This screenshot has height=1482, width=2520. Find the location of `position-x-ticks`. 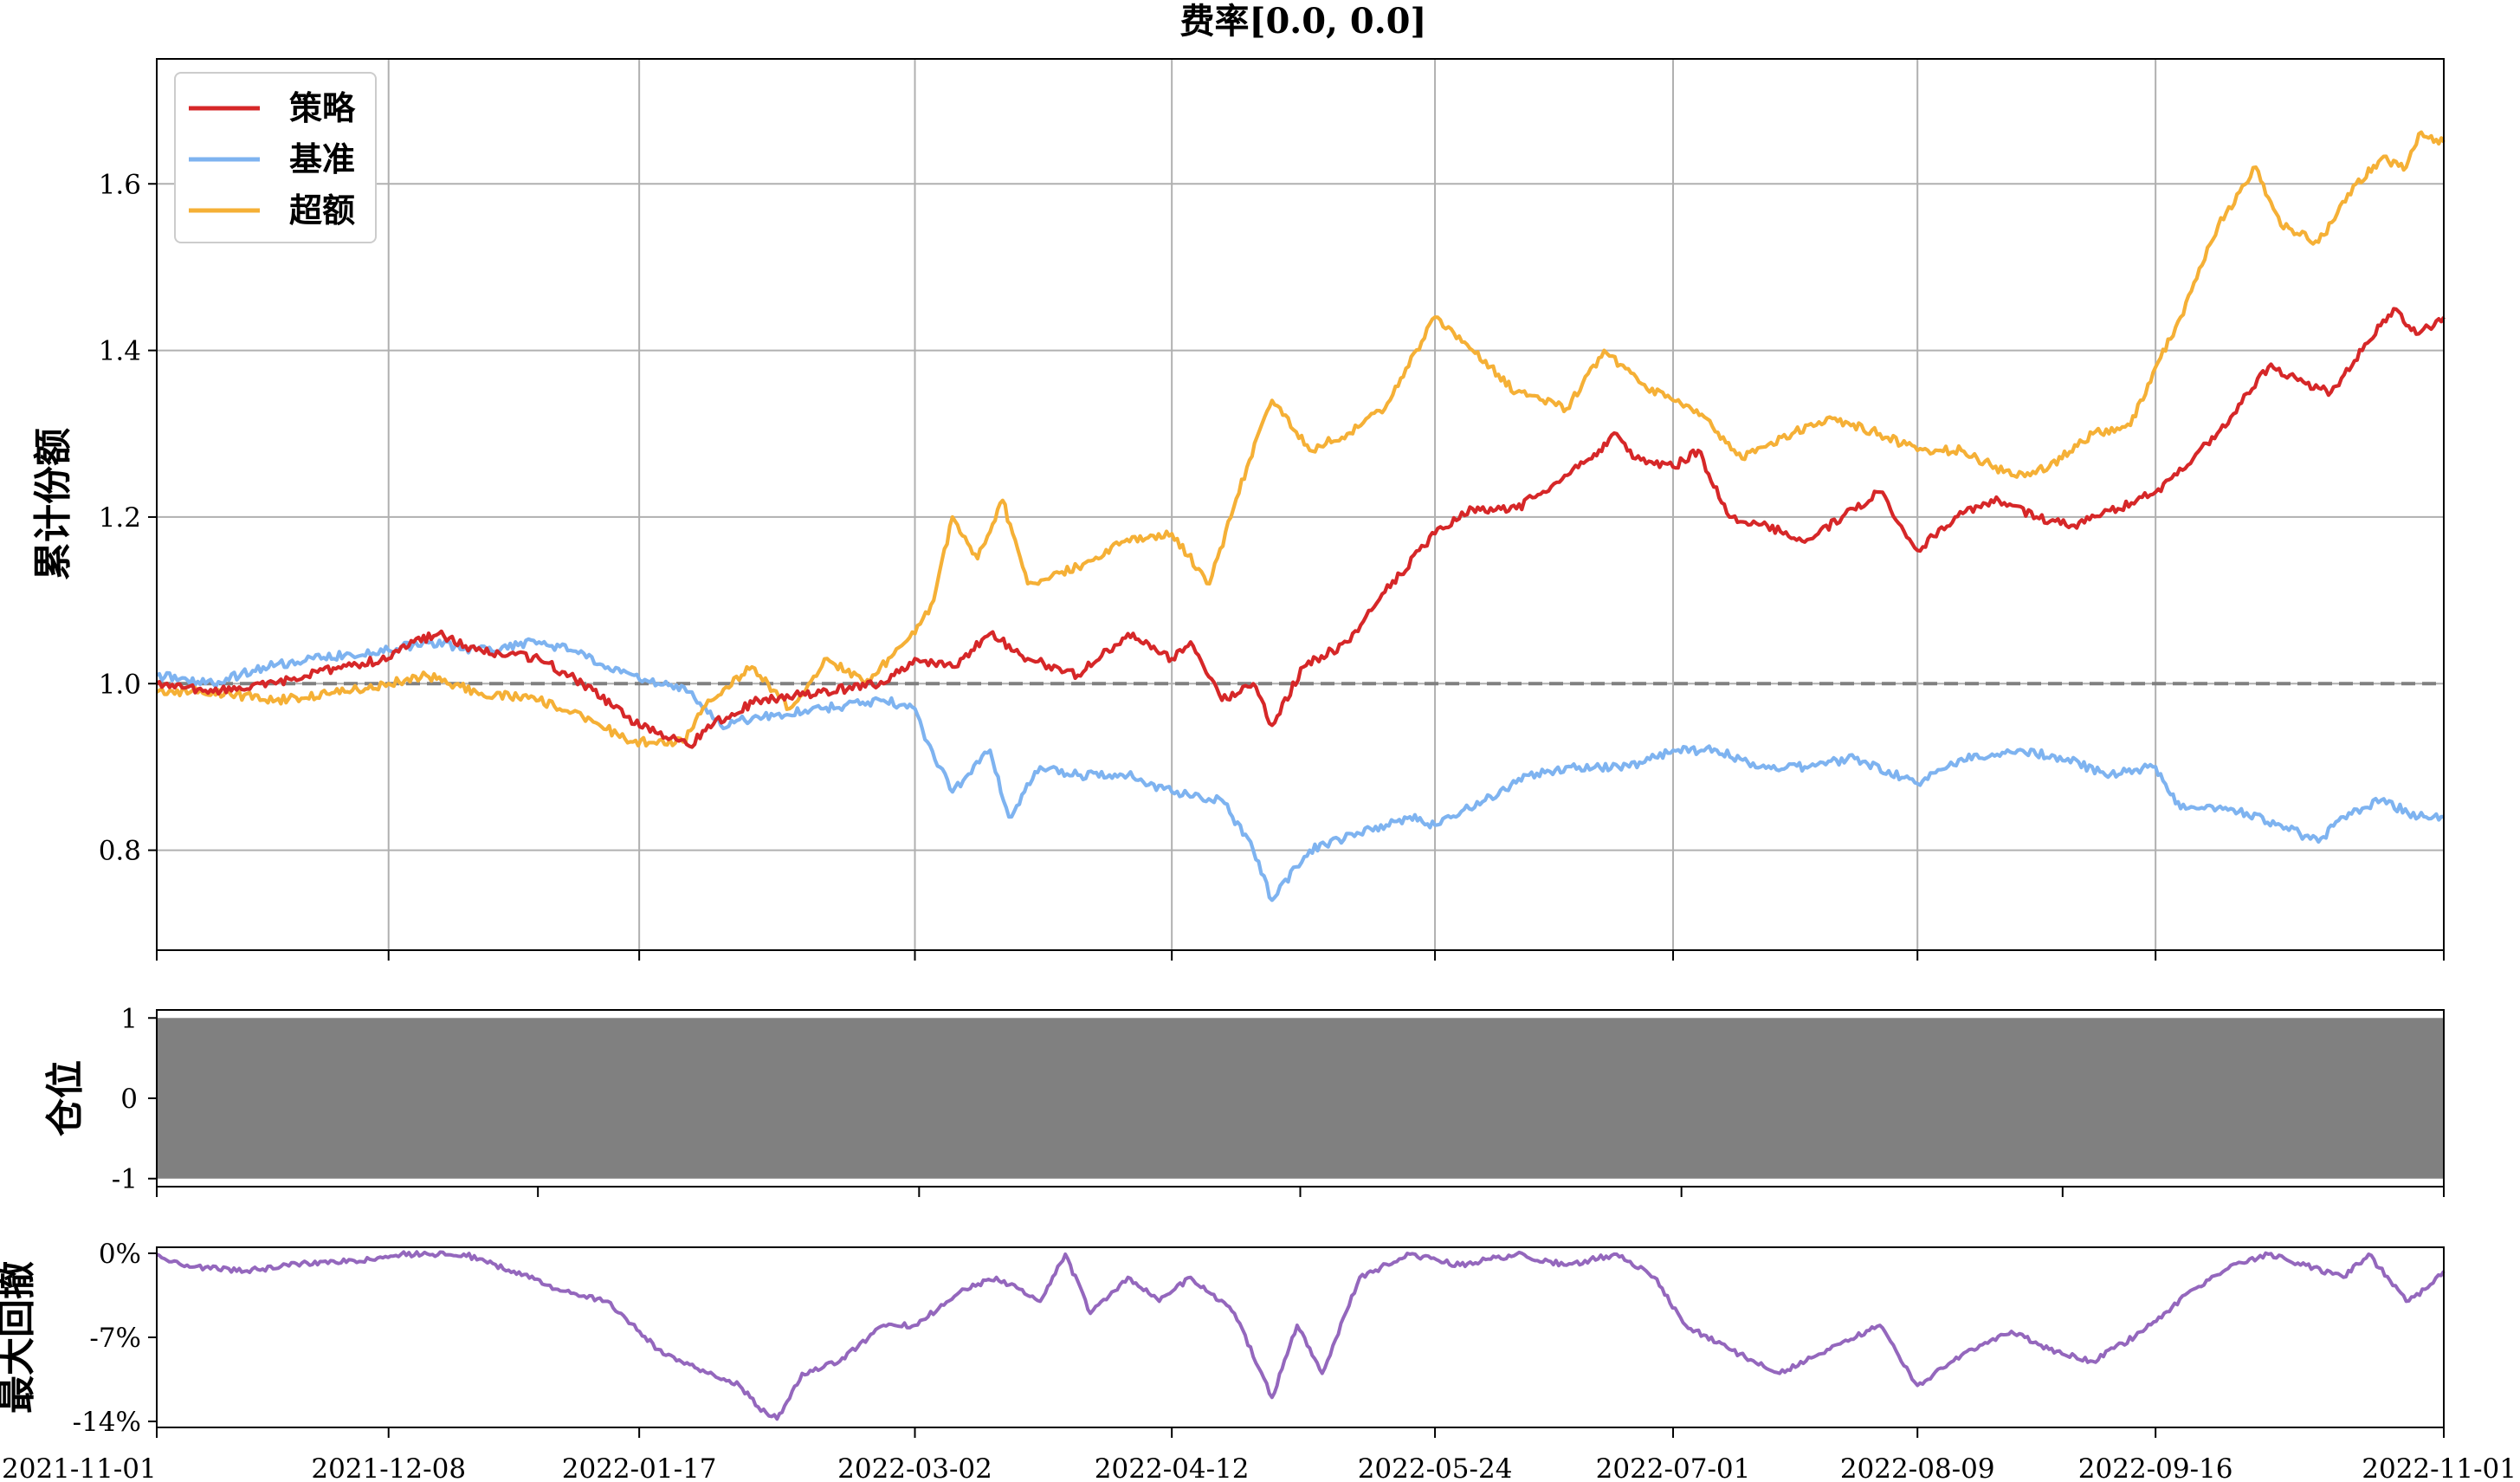

position-x-ticks is located at coordinates (1300, 1192).